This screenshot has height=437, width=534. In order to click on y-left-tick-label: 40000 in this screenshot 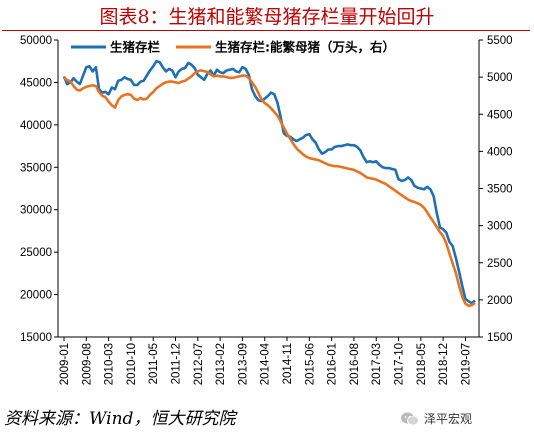, I will do `click(36, 126)`.